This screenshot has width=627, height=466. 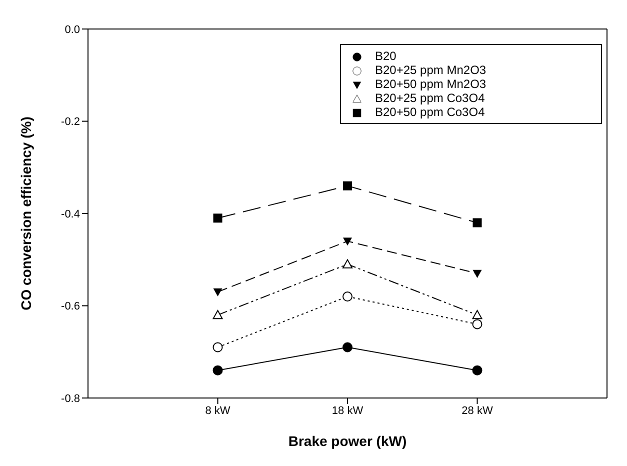 What do you see at coordinates (70, 122) in the screenshot?
I see `y-tick-label: -0.2` at bounding box center [70, 122].